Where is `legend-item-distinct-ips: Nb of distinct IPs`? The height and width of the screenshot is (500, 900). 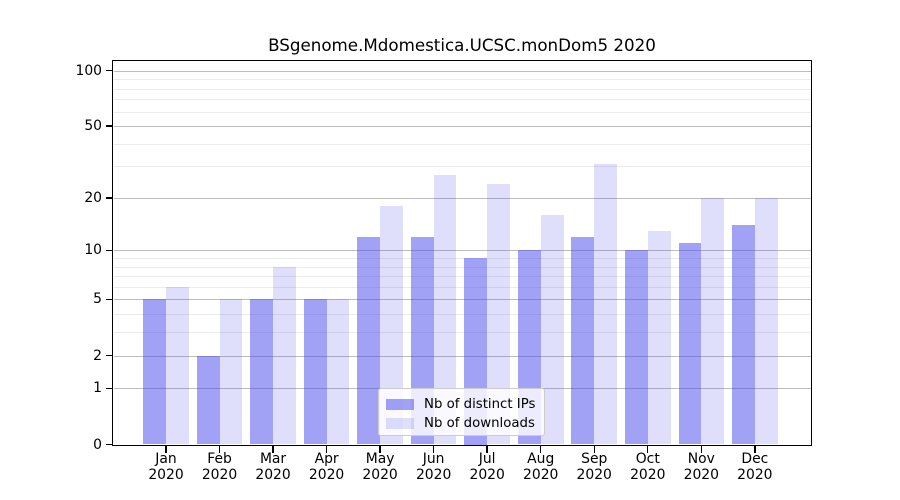 legend-item-distinct-ips: Nb of distinct IPs is located at coordinates (461, 404).